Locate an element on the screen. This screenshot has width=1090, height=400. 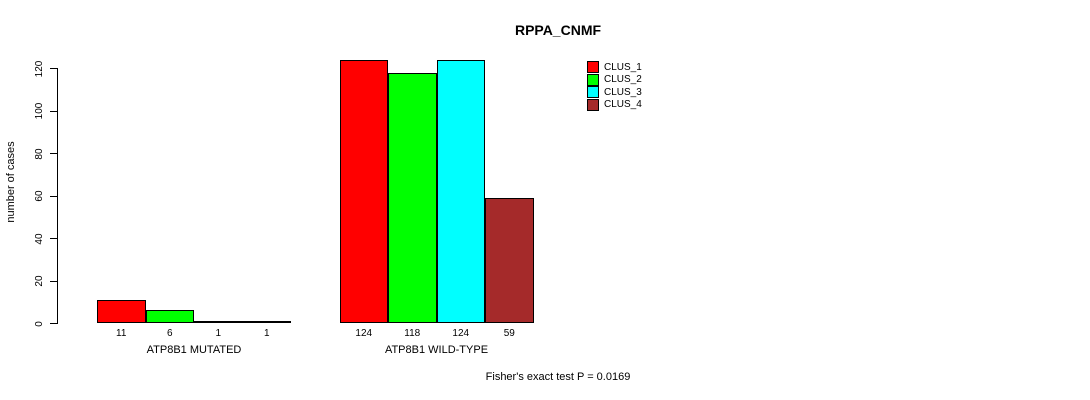
y-tick-label: 100 is located at coordinates (39, 111).